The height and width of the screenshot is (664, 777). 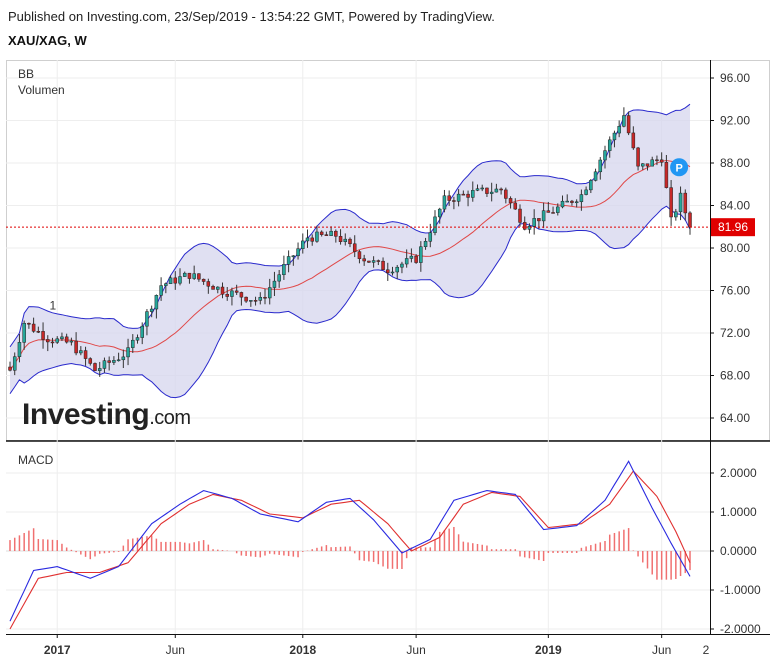 What do you see at coordinates (735, 121) in the screenshot?
I see `price-tick-label: 92.00` at bounding box center [735, 121].